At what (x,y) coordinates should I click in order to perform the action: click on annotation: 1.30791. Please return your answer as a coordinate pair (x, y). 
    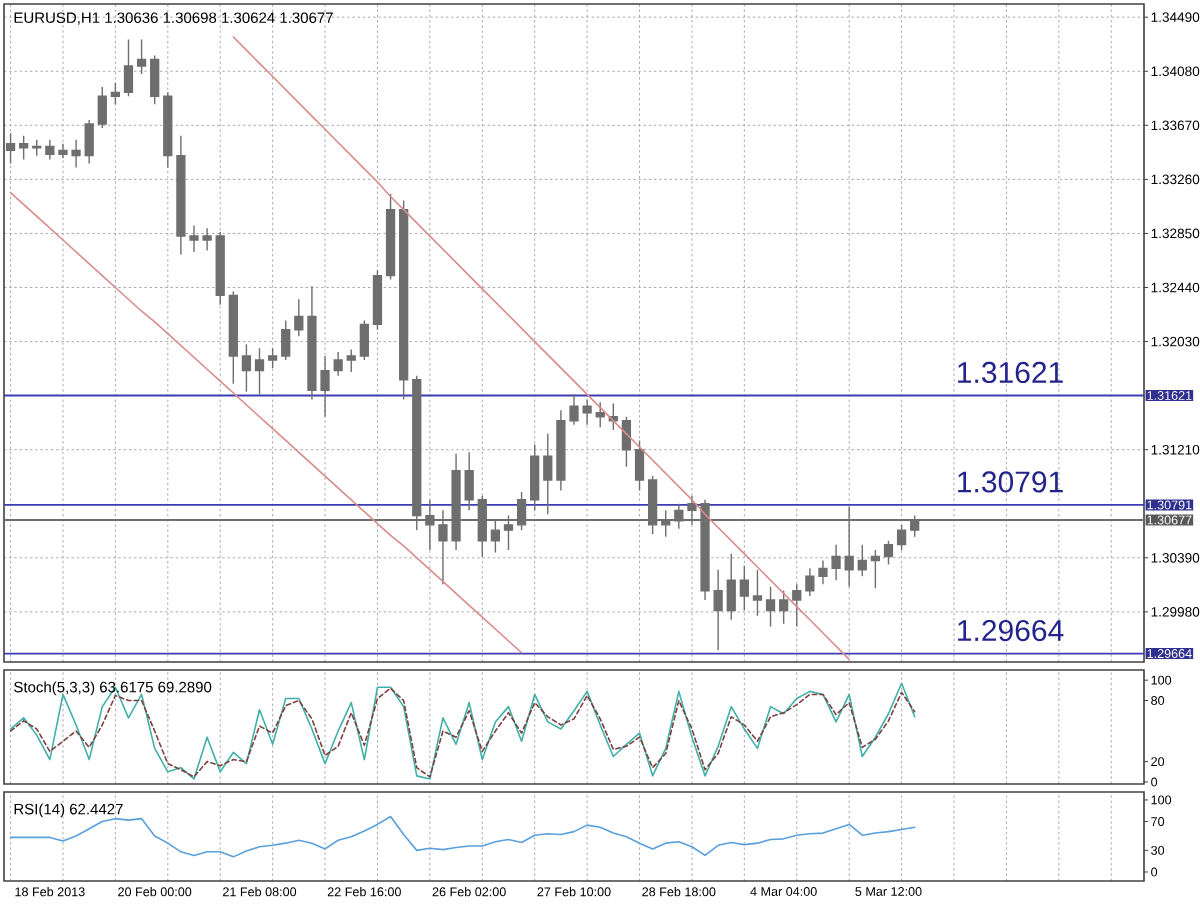
    Looking at the image, I should click on (1010, 482).